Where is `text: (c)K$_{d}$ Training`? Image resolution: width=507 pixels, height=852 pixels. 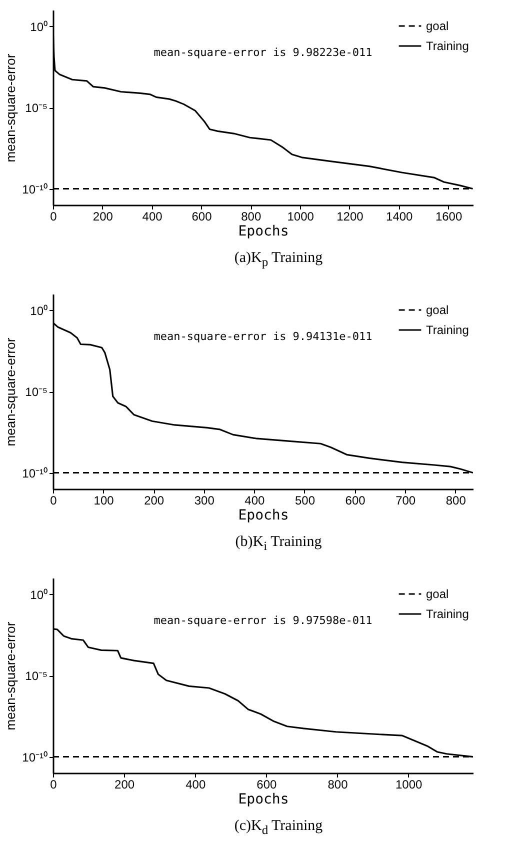
text: (c)K$_{d}$ Training is located at coordinates (278, 828).